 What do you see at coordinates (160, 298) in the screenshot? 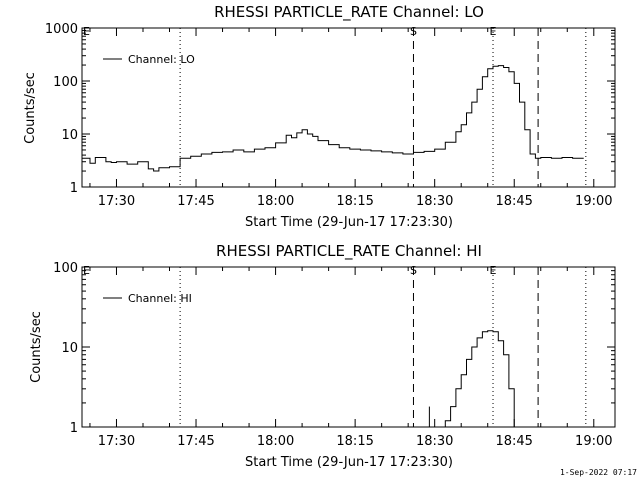
I see `panel-hi-legend-label: Channel: HI` at bounding box center [160, 298].